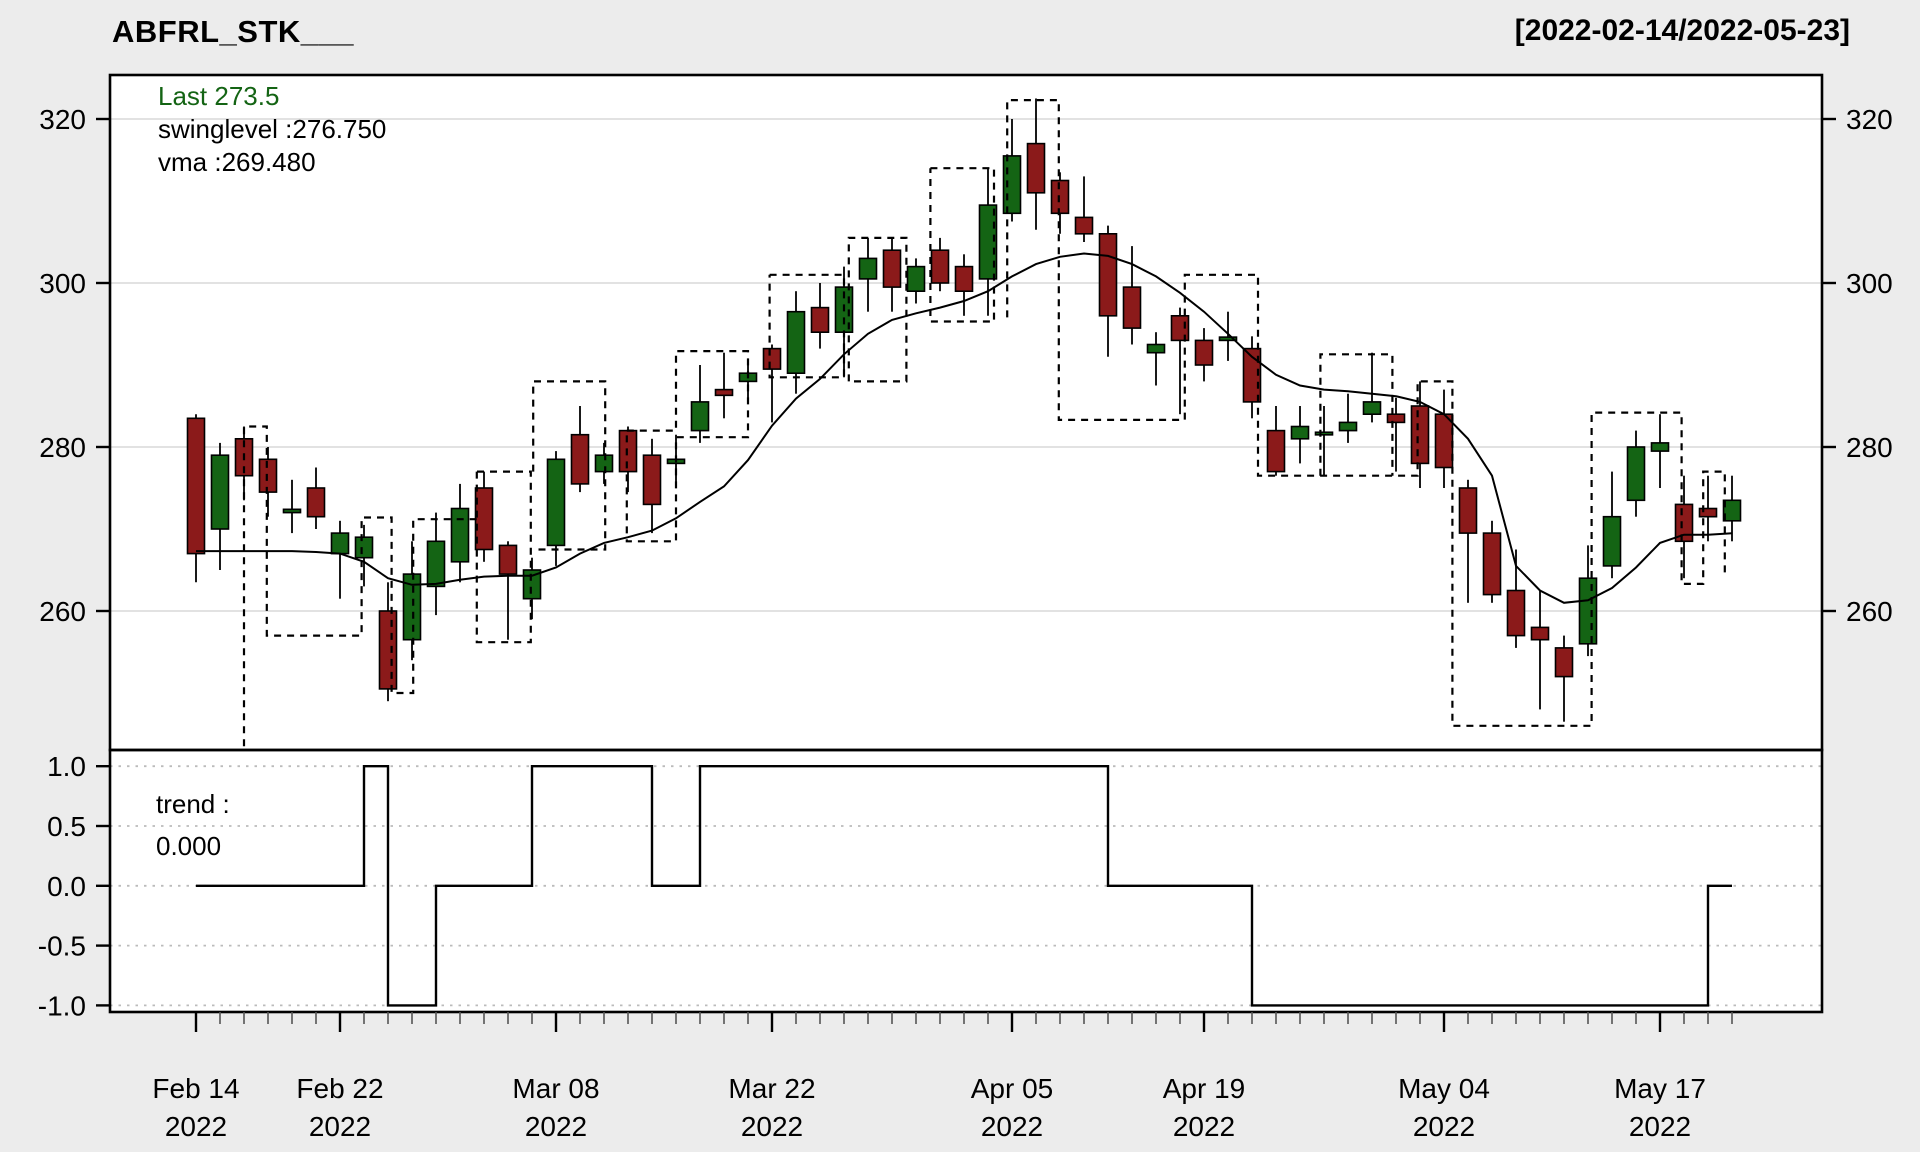 The width and height of the screenshot is (1920, 1152). What do you see at coordinates (1444, 1088) in the screenshot?
I see `axis-label: May 04` at bounding box center [1444, 1088].